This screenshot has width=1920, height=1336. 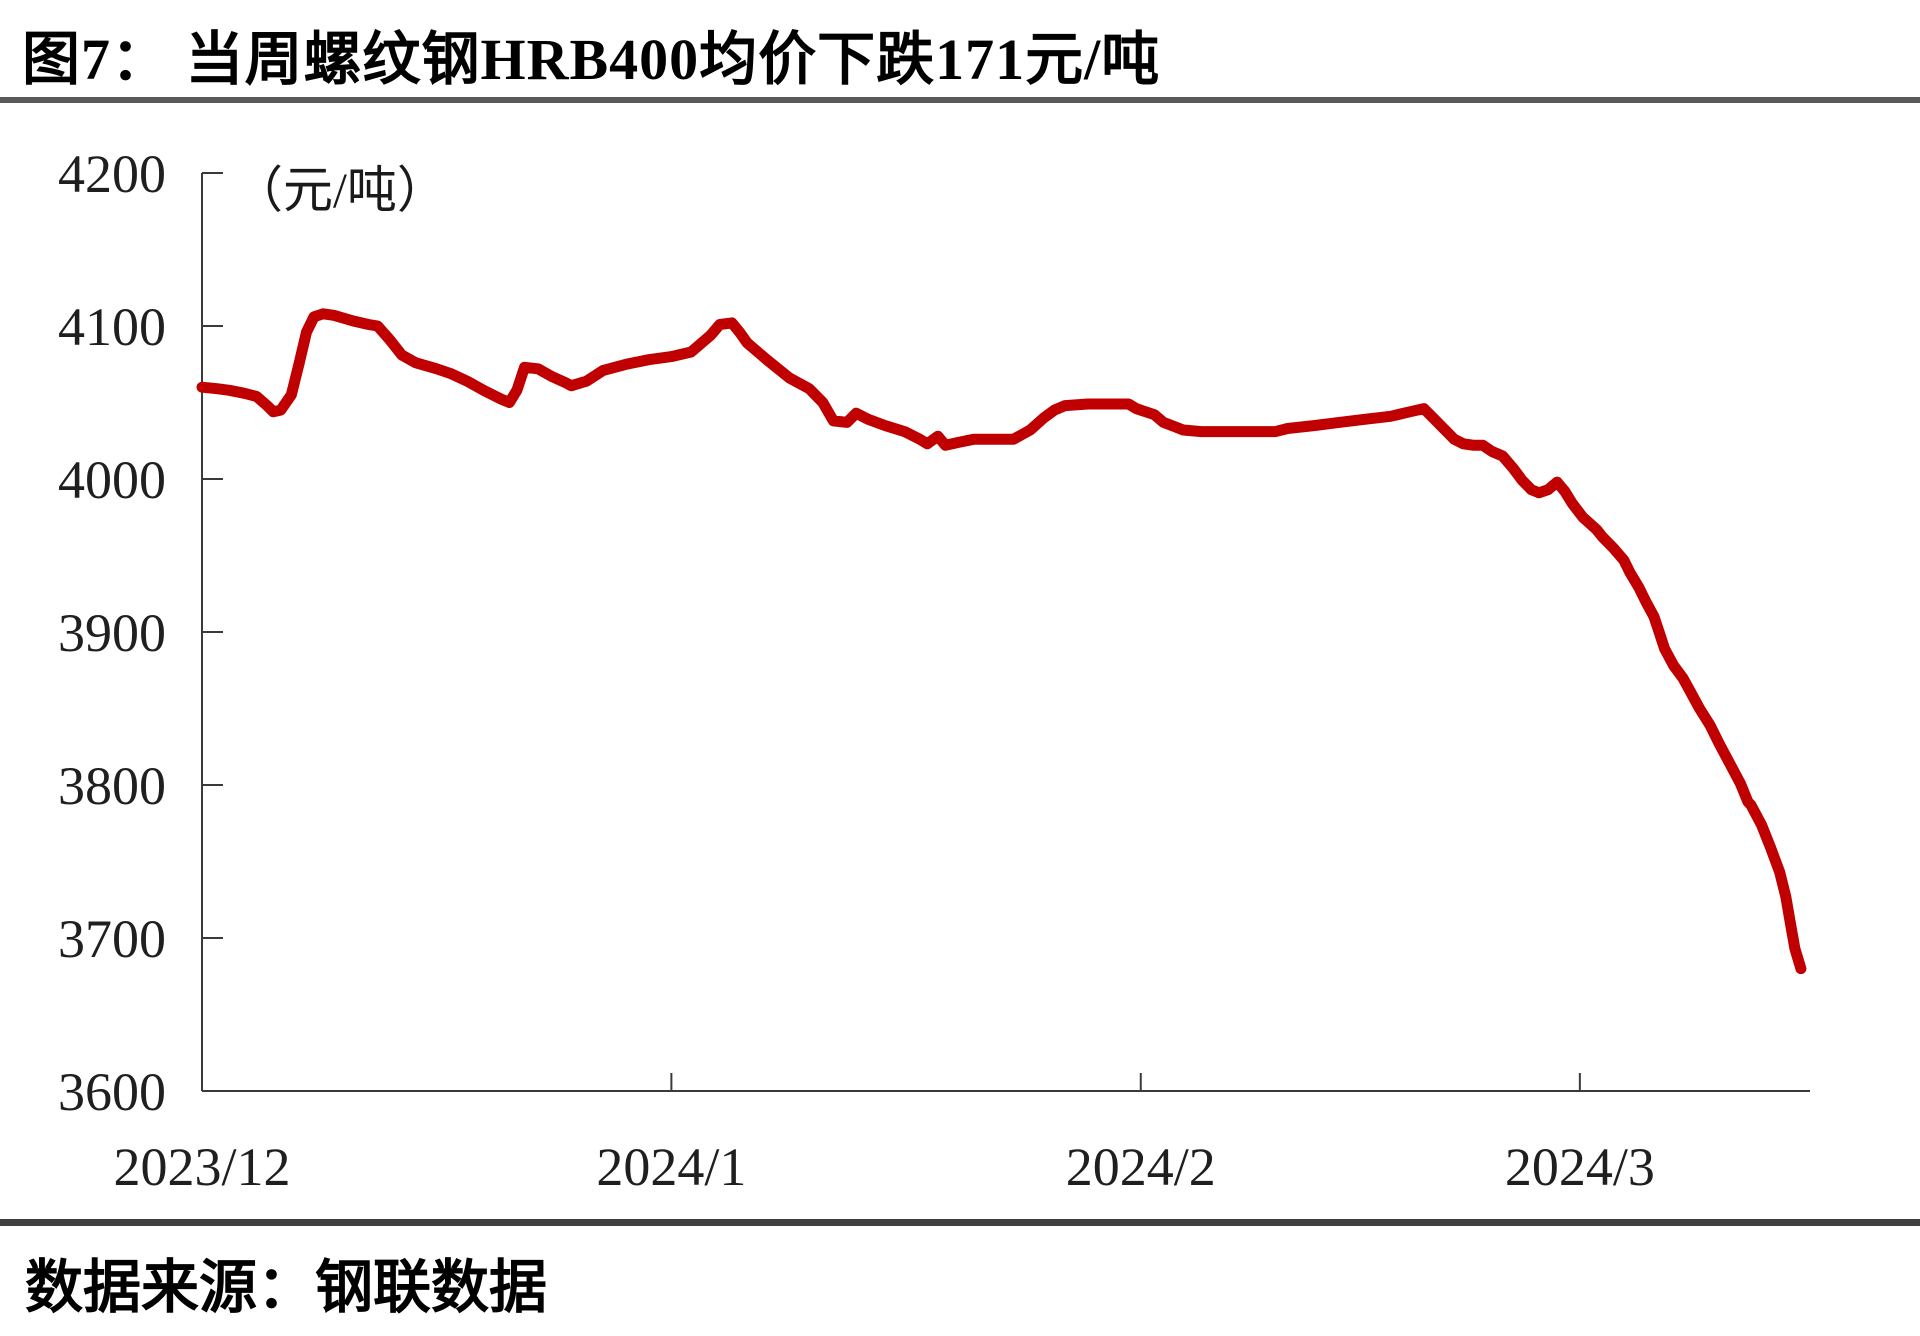 What do you see at coordinates (1141, 1167) in the screenshot?
I see `x-tick-label: 2024/2` at bounding box center [1141, 1167].